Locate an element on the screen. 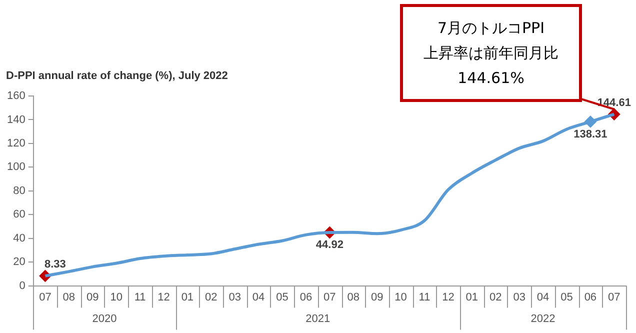 The width and height of the screenshot is (636, 333). y-tick-label: 60 is located at coordinates (19, 214).